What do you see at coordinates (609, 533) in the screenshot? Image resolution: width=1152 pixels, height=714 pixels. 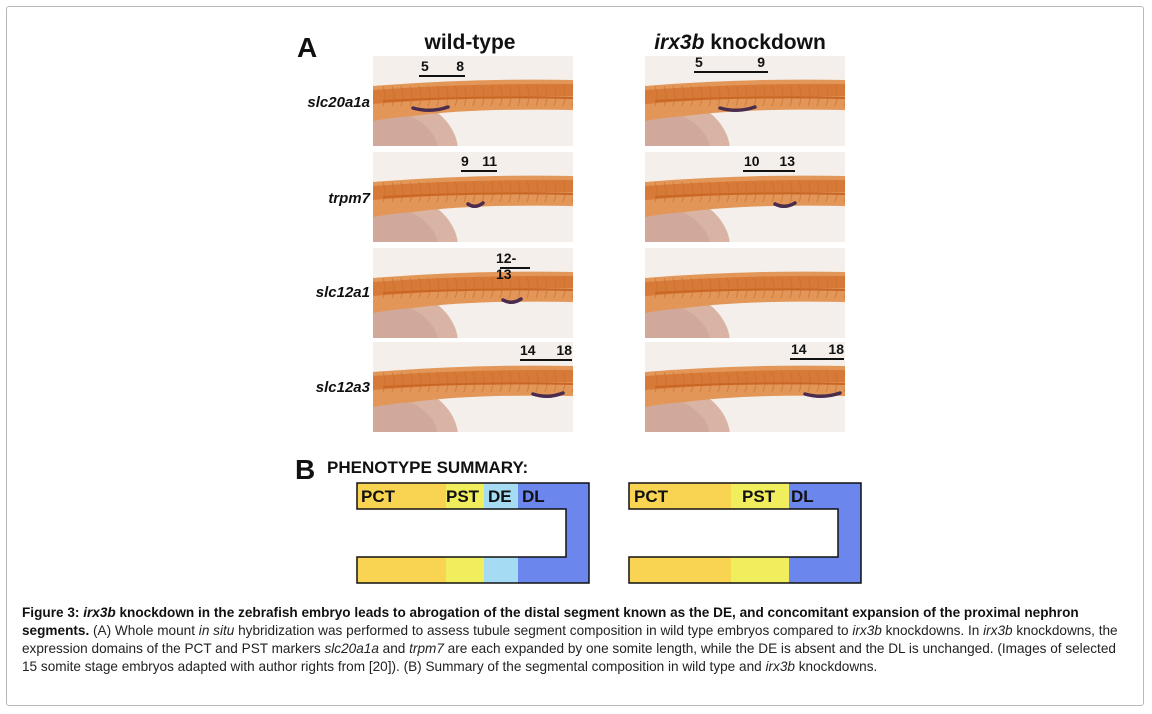 I see `phenotype-summary-diagram` at bounding box center [609, 533].